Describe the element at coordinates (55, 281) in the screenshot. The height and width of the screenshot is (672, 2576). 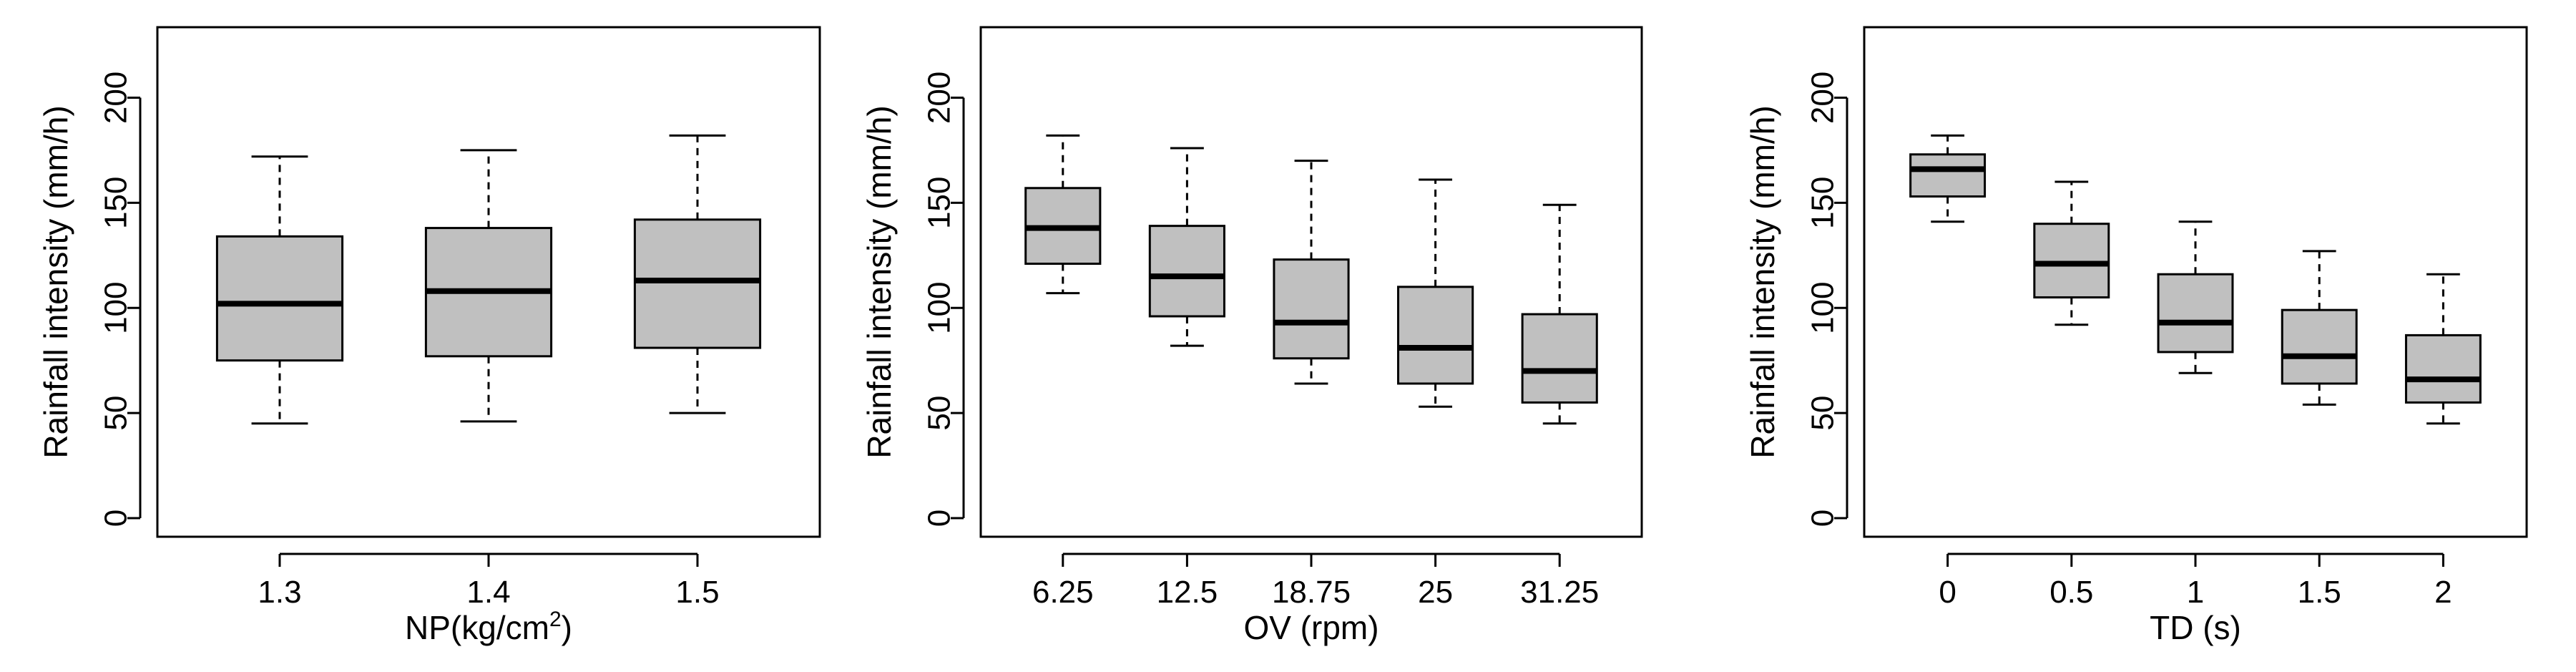
I see `panel-np-y-title: Rainfall intensity (mm/h)` at that location.